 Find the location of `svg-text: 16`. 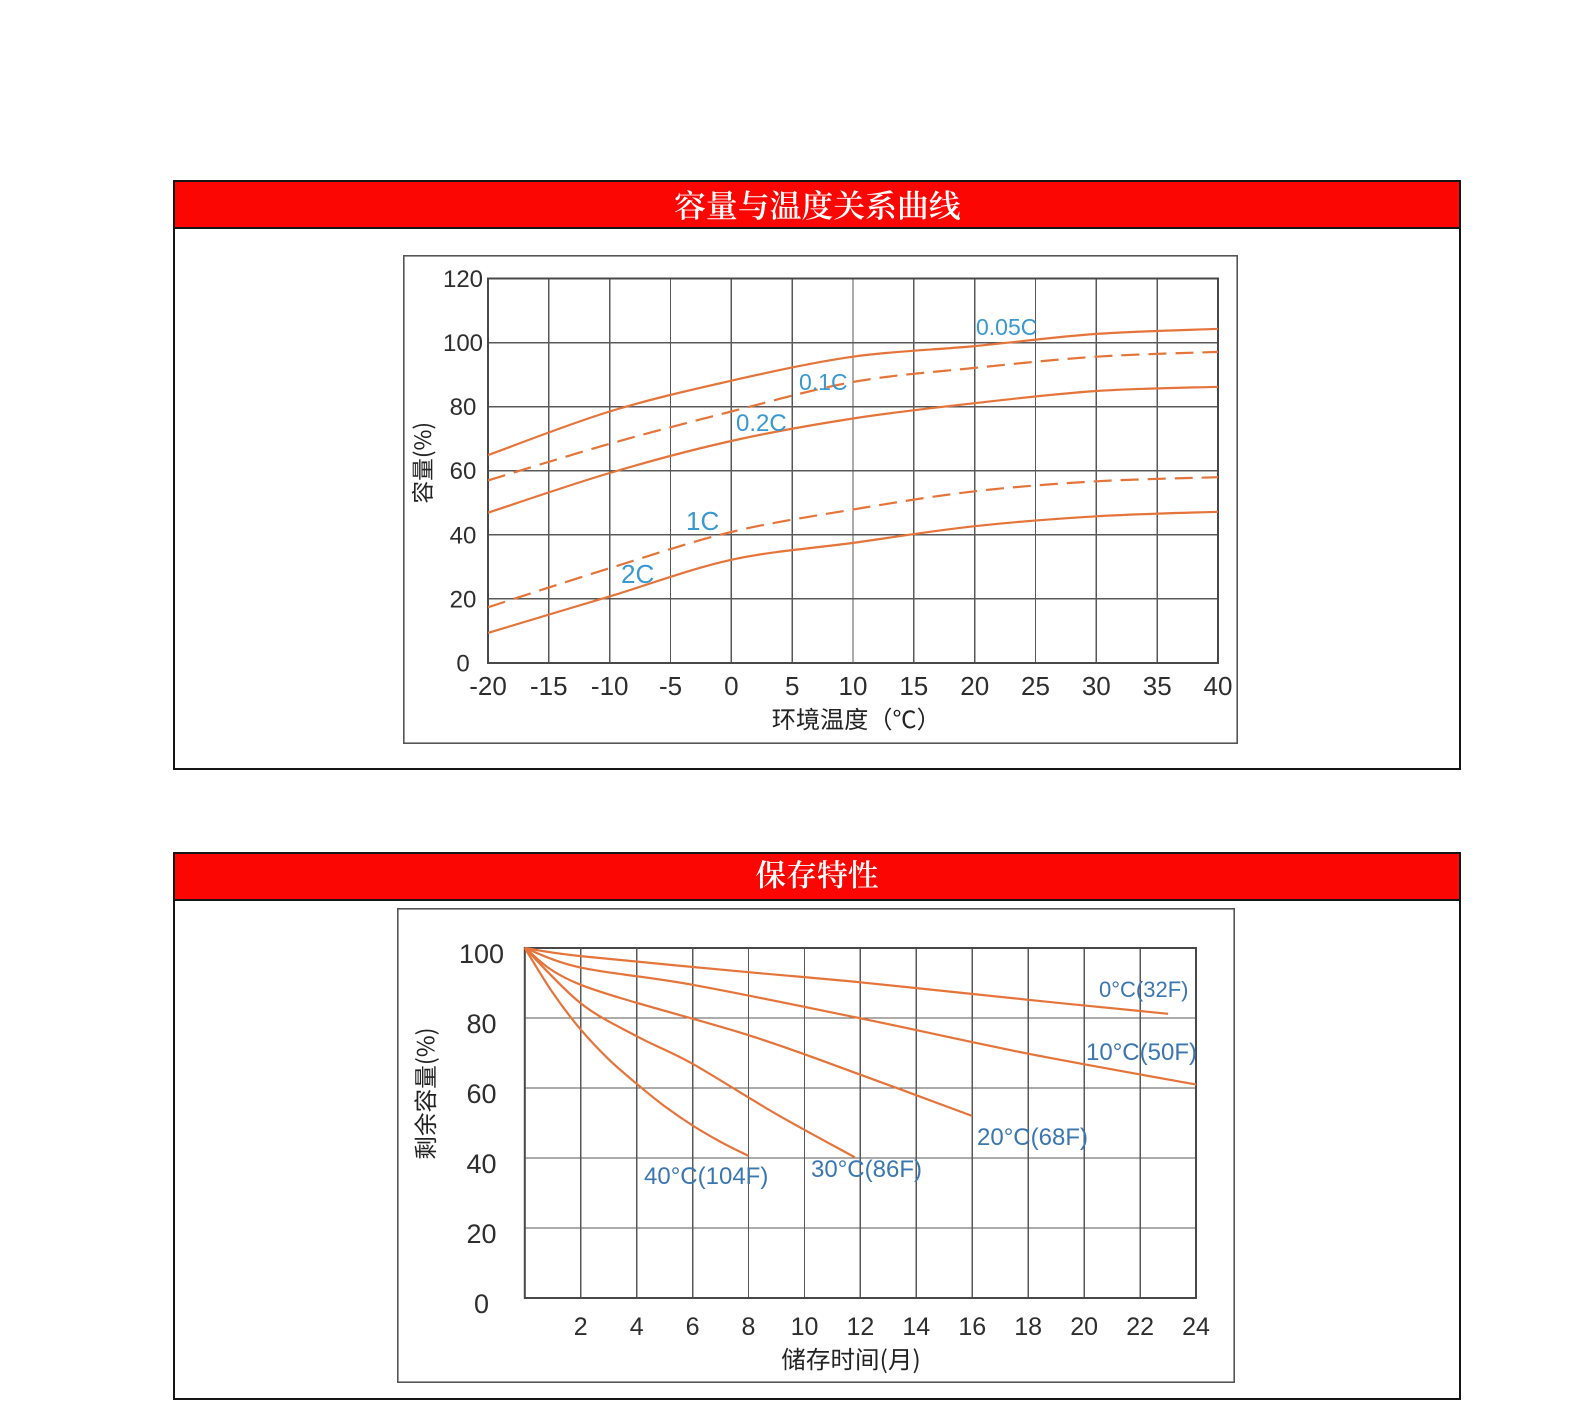

svg-text: 16 is located at coordinates (972, 1327).